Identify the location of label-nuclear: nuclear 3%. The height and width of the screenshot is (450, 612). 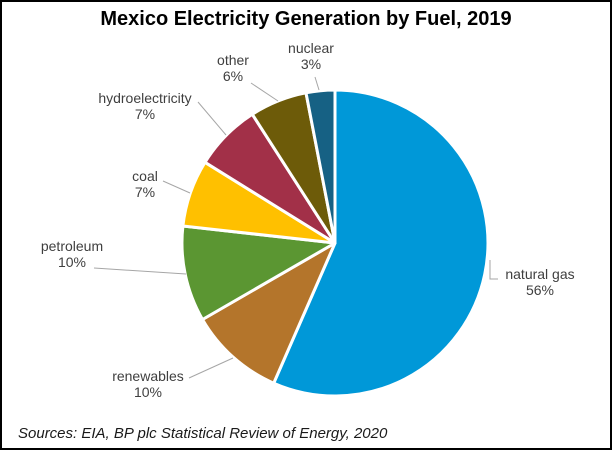
(311, 56).